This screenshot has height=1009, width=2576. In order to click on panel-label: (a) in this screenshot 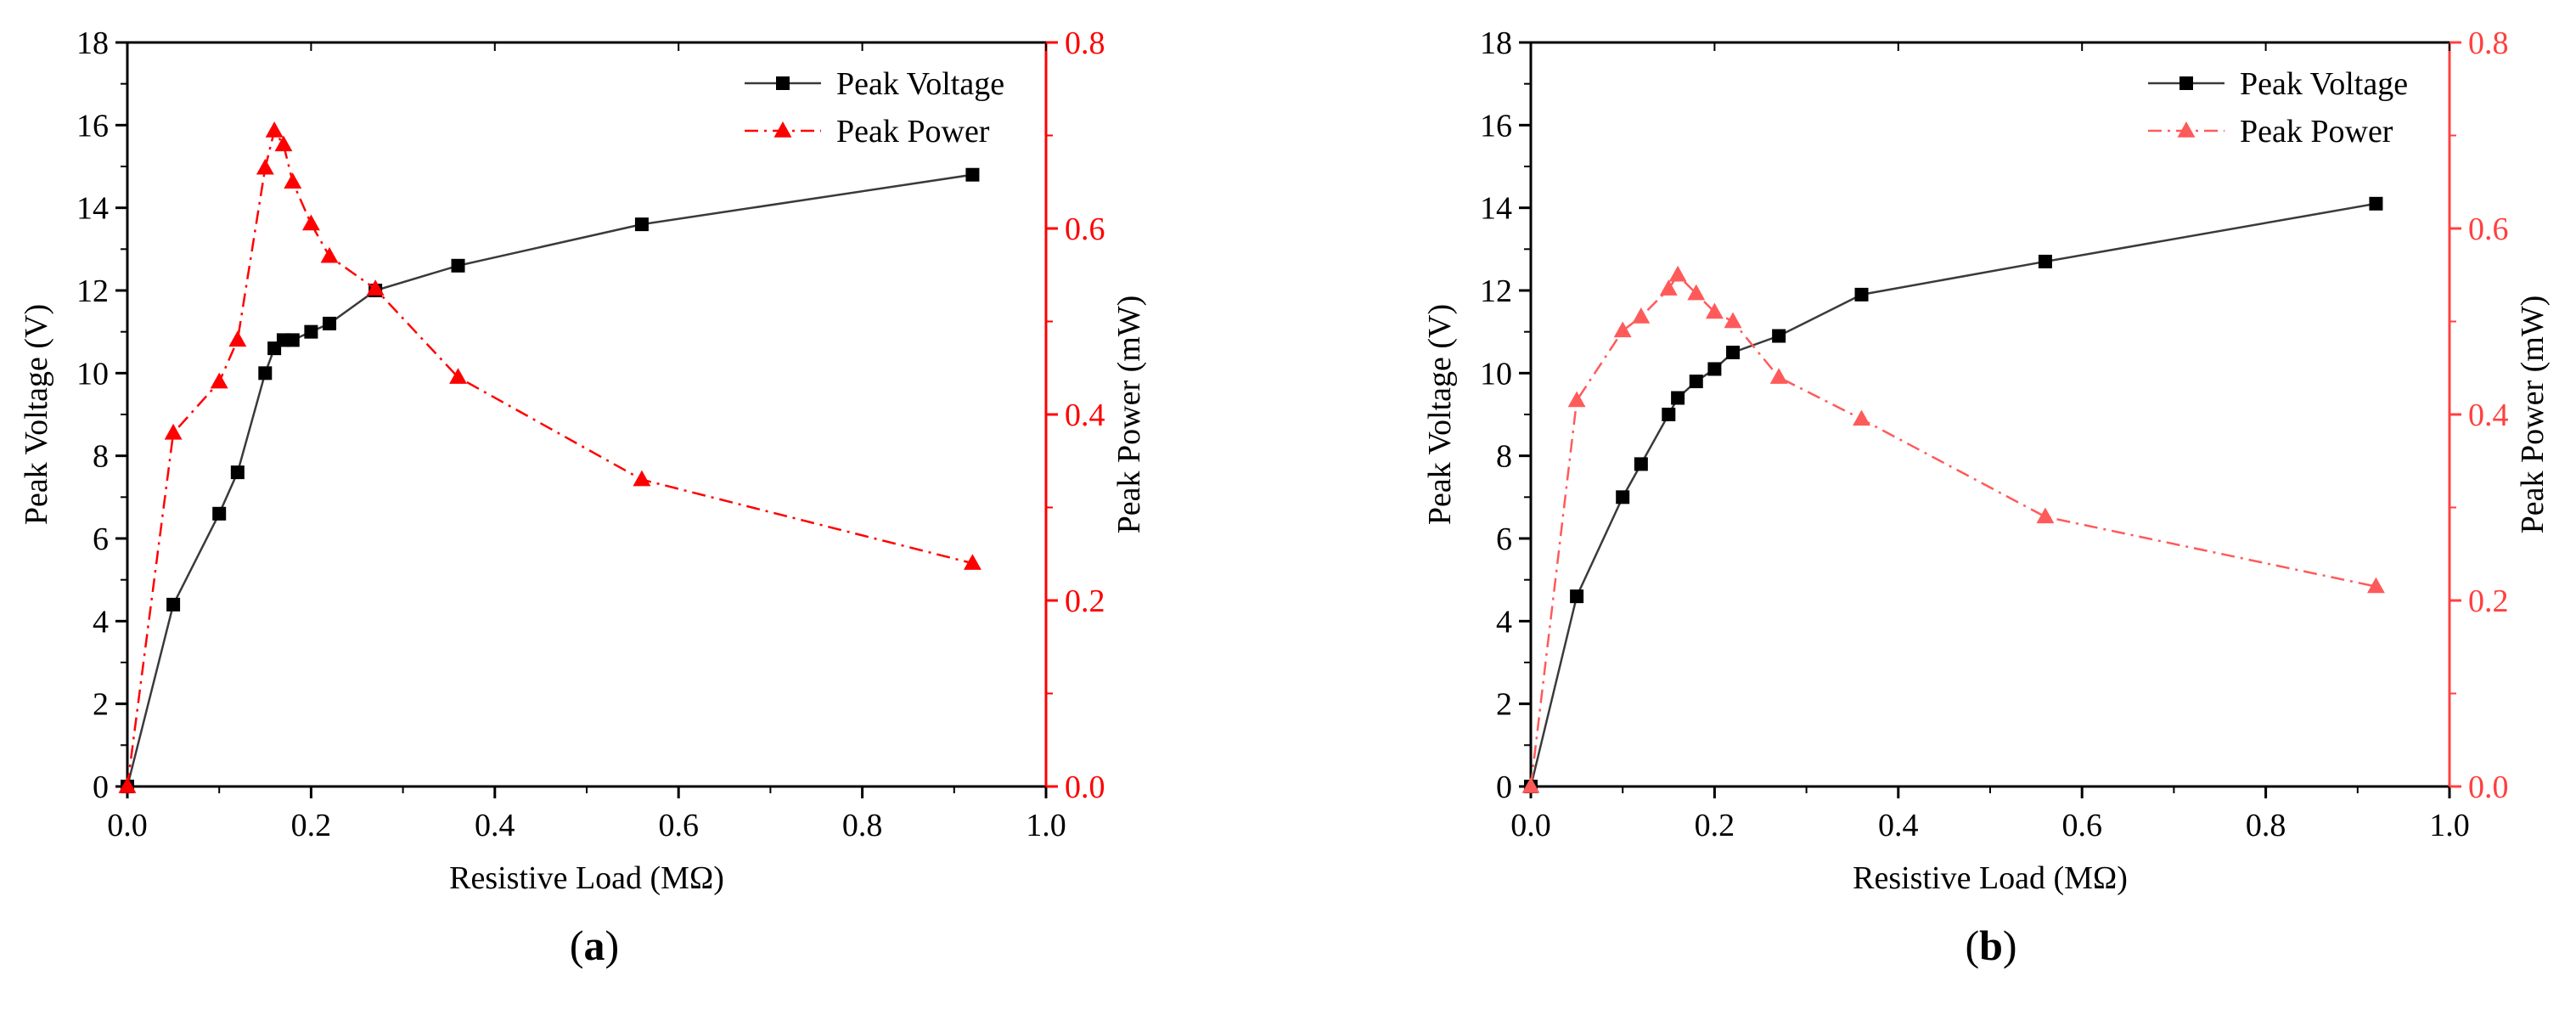, I will do `click(594, 946)`.